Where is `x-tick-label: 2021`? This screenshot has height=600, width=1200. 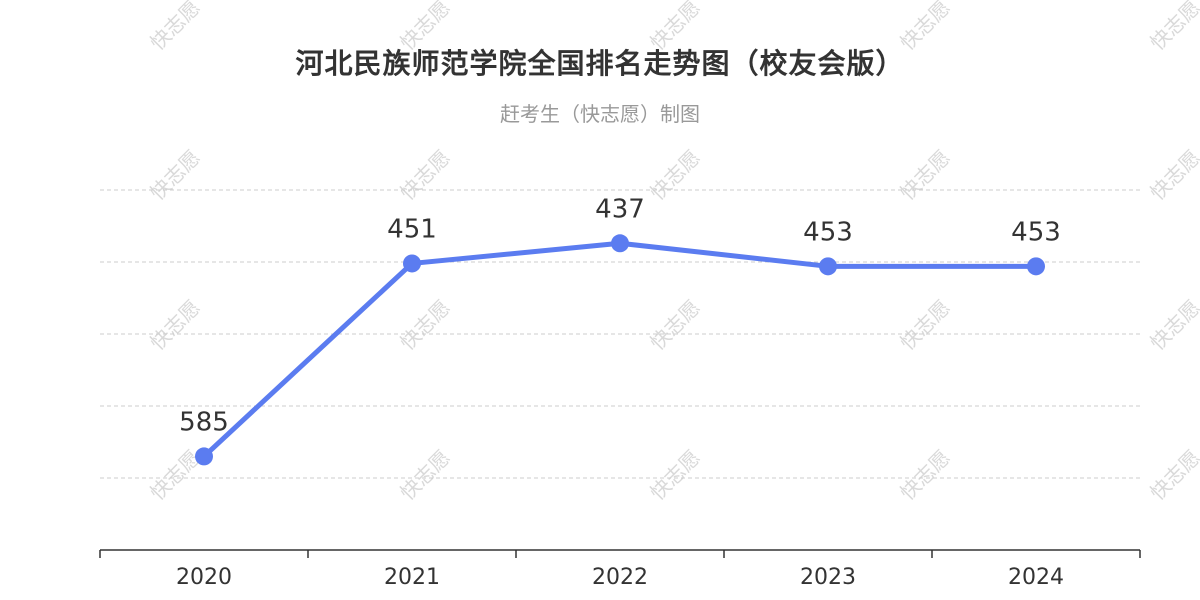
x-tick-label: 2021 is located at coordinates (412, 577).